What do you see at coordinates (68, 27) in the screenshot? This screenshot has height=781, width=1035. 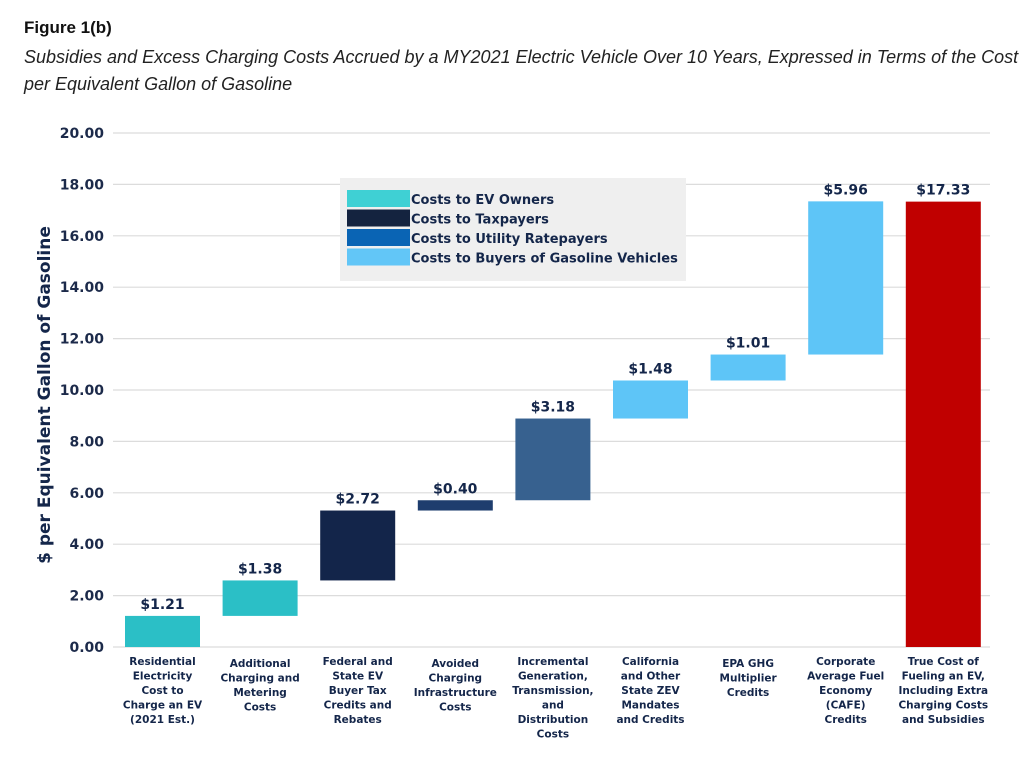 I see `figure-label: Figure 1(b)` at bounding box center [68, 27].